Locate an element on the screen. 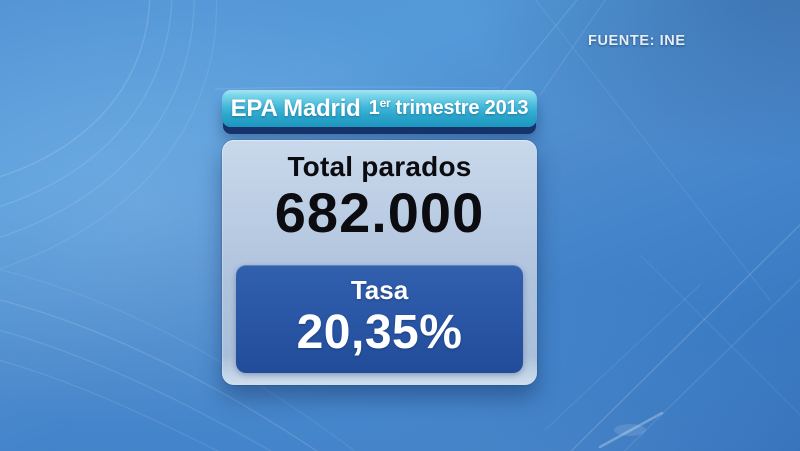  rate-box: Tasa 20,35% is located at coordinates (379, 319).